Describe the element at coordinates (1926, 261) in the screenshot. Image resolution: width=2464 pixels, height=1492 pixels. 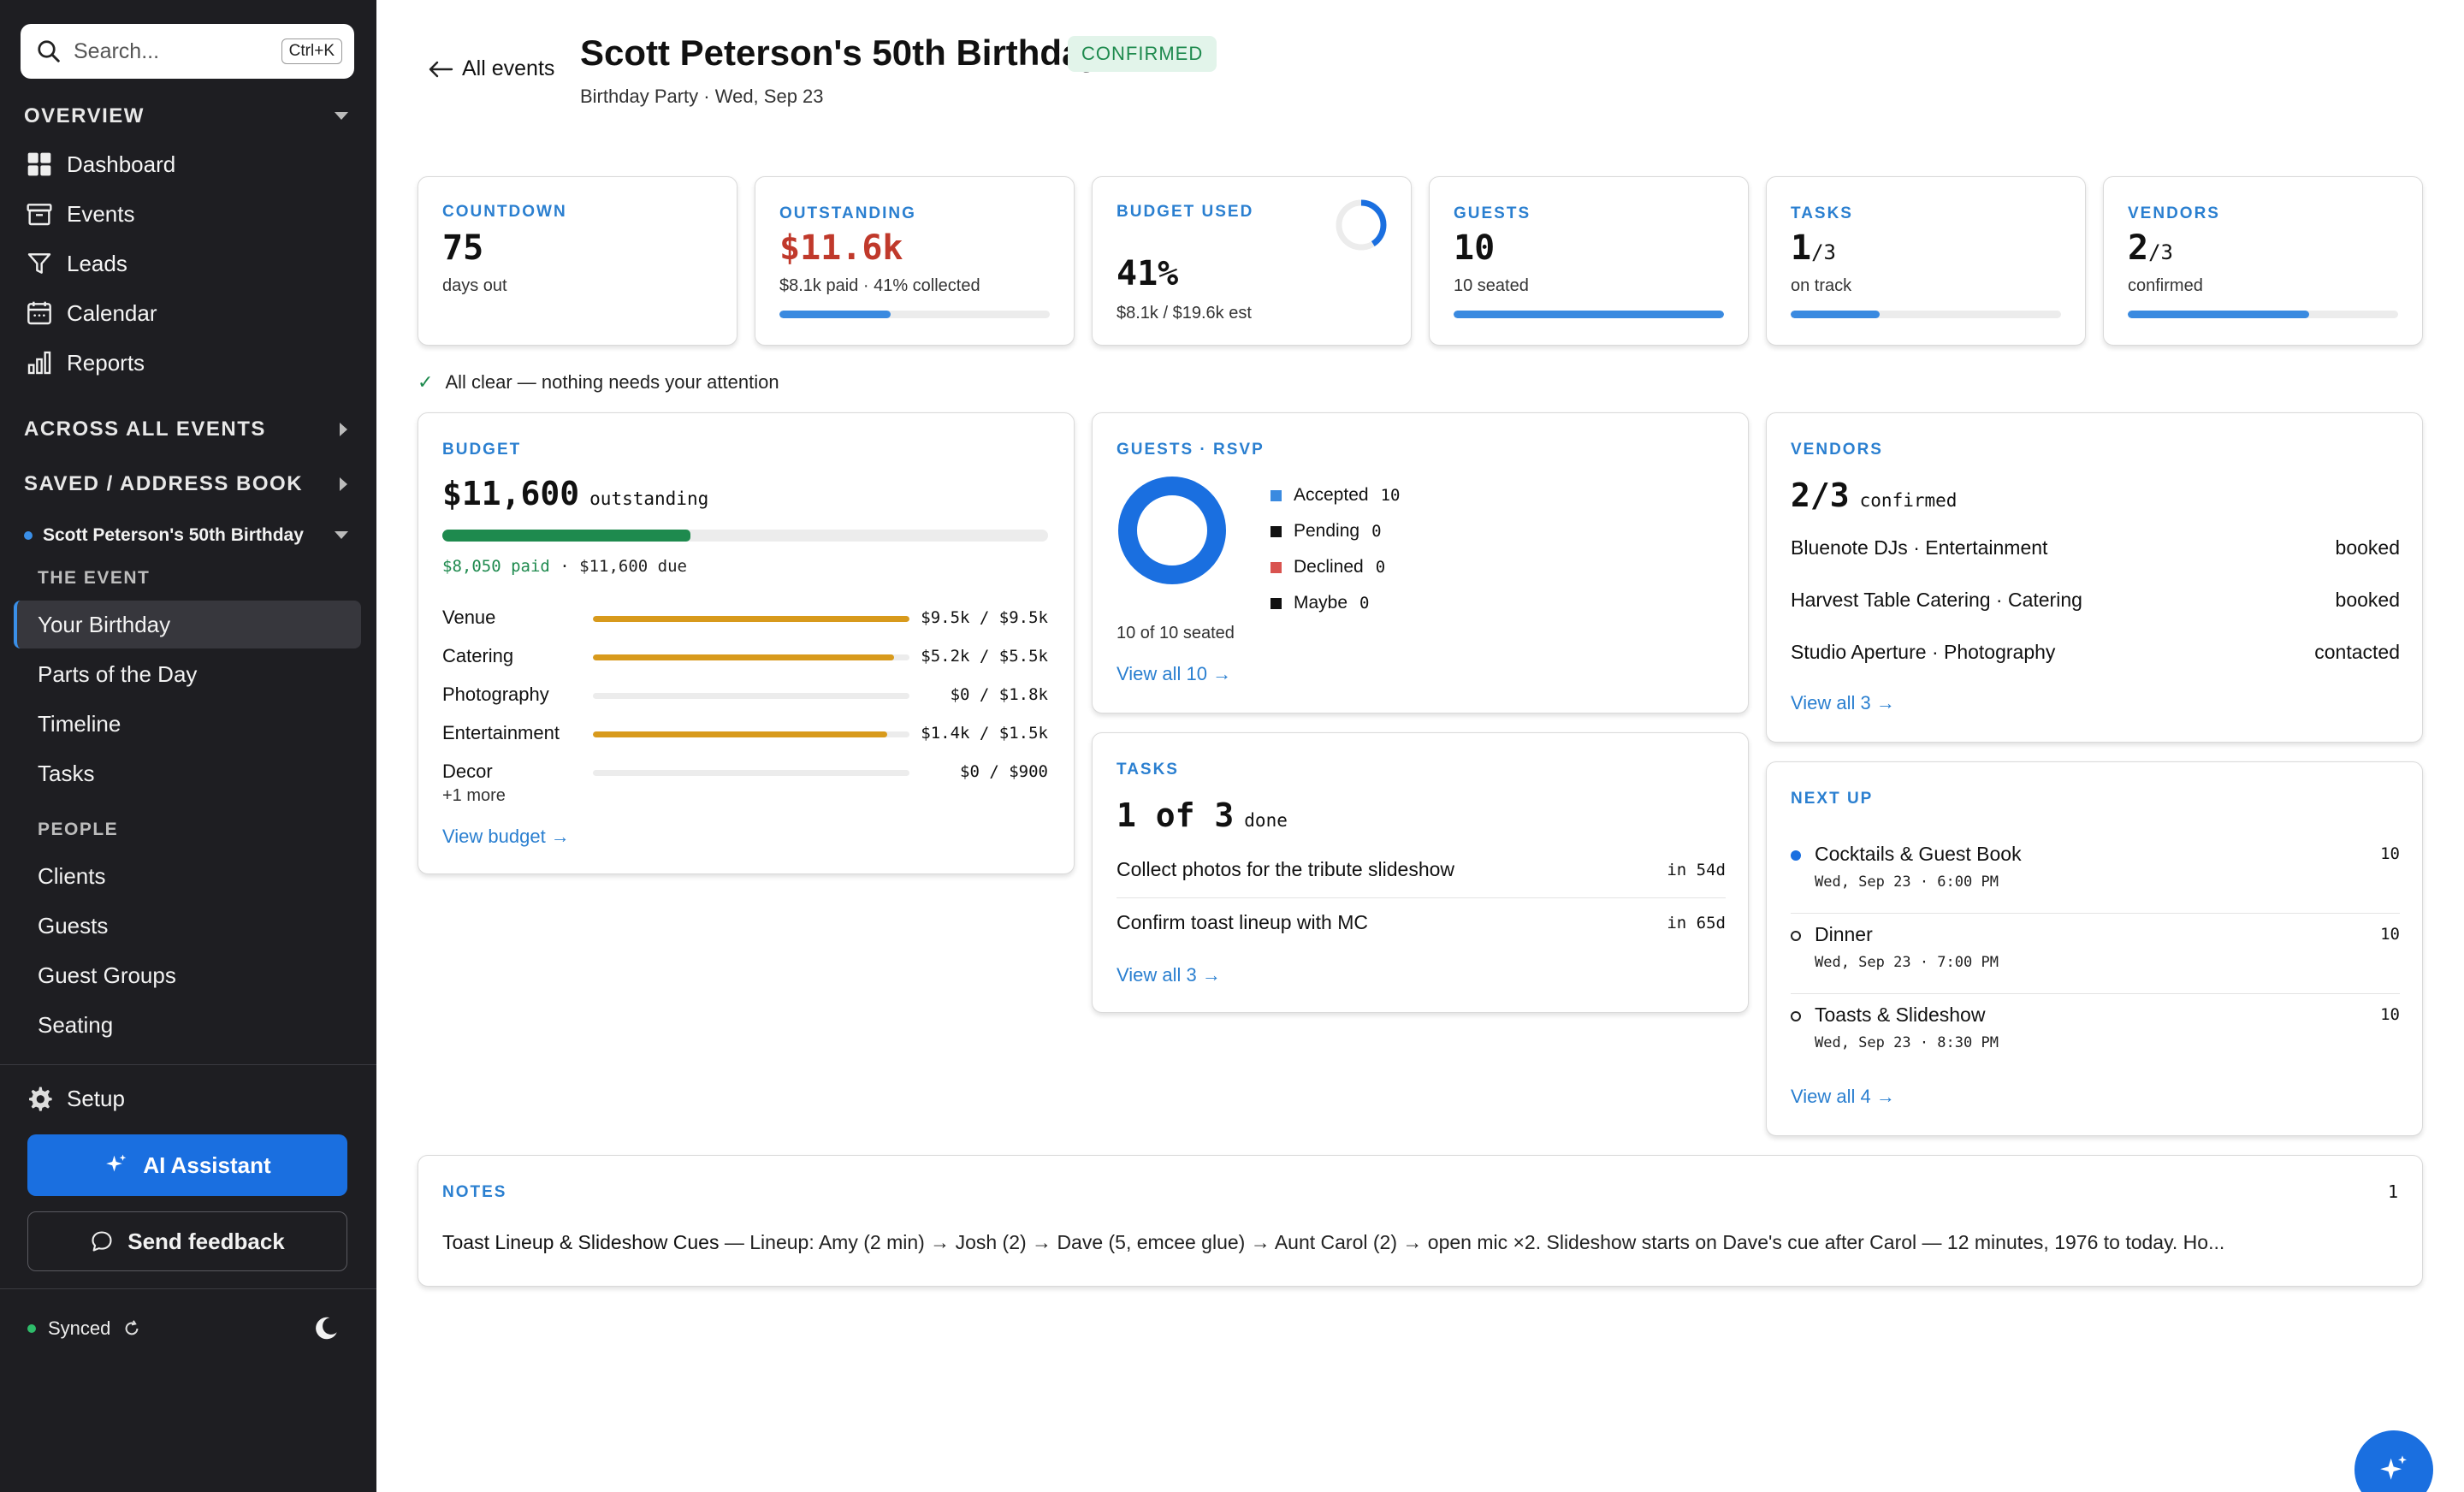
I see `tasks-stat-card: TASKS 1/3 on track` at that location.